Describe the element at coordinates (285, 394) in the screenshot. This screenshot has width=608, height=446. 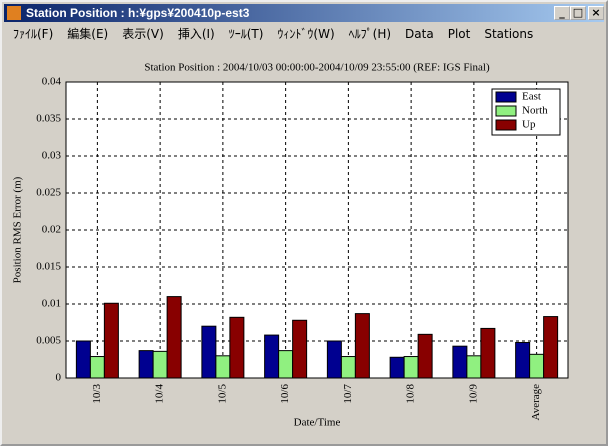
I see `x-tick-label: 10/6` at that location.